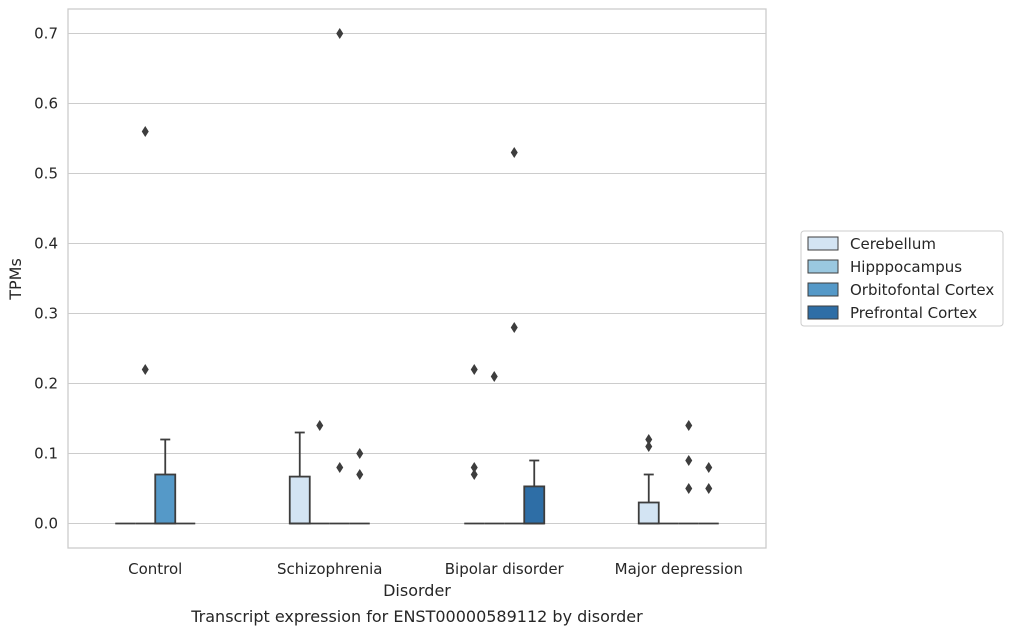 Image resolution: width=1014 pixels, height=634 pixels. I want to click on legend-label: Cerebellum, so click(893, 244).